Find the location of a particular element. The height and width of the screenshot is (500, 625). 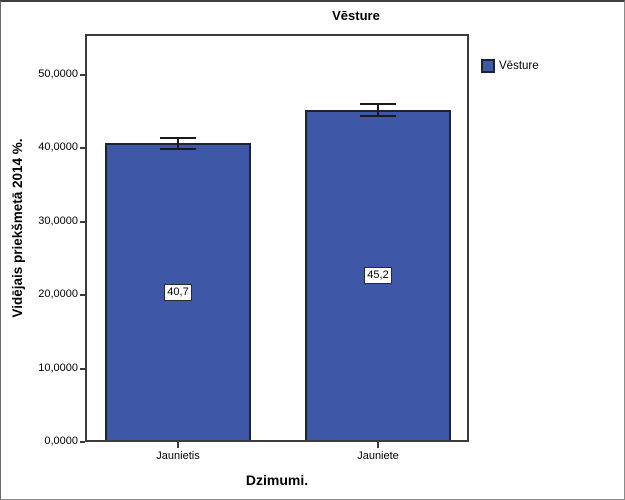

y-tick-label: 20,0000 is located at coordinates (58, 294).